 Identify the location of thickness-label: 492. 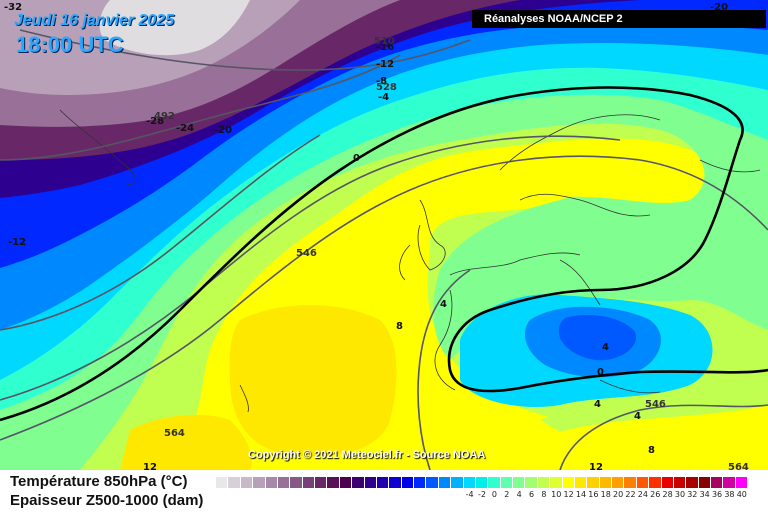
(164, 116).